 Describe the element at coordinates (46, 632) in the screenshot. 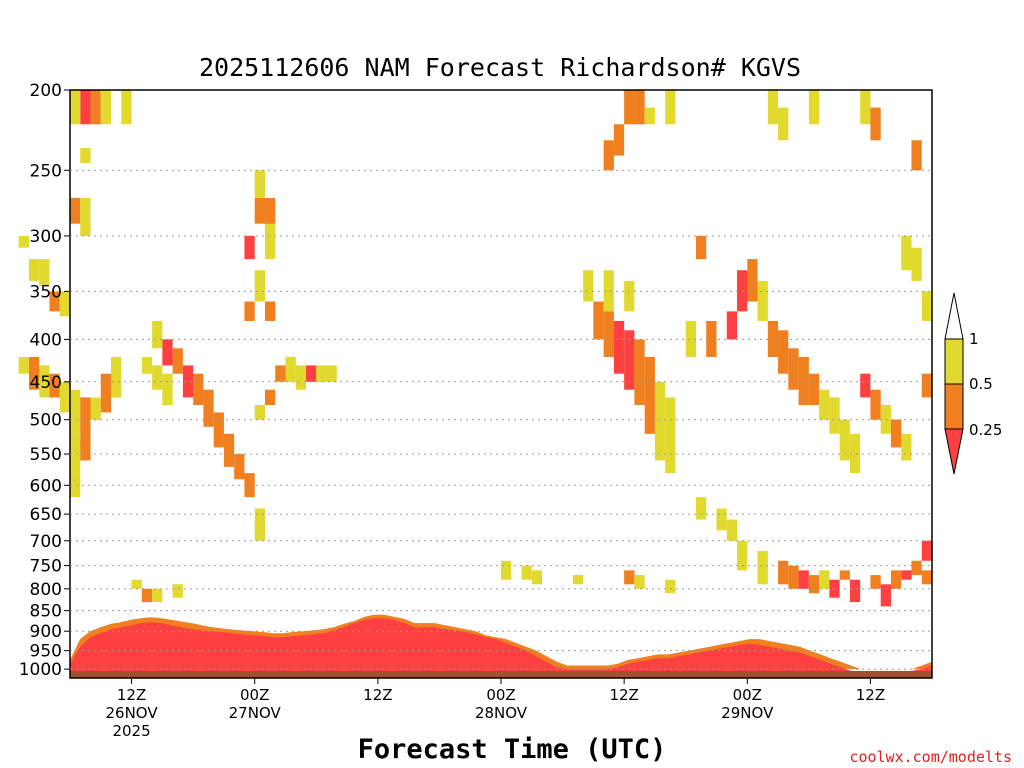

I see `y-tick-label: 900` at that location.